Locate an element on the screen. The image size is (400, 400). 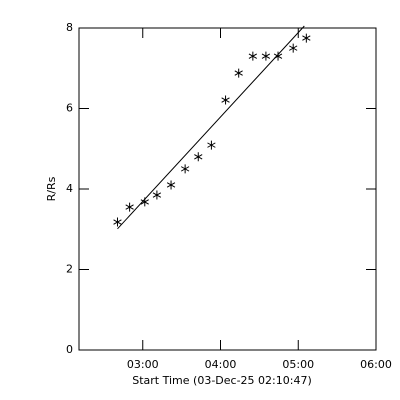
y-tick-label: 4 is located at coordinates (69, 188).